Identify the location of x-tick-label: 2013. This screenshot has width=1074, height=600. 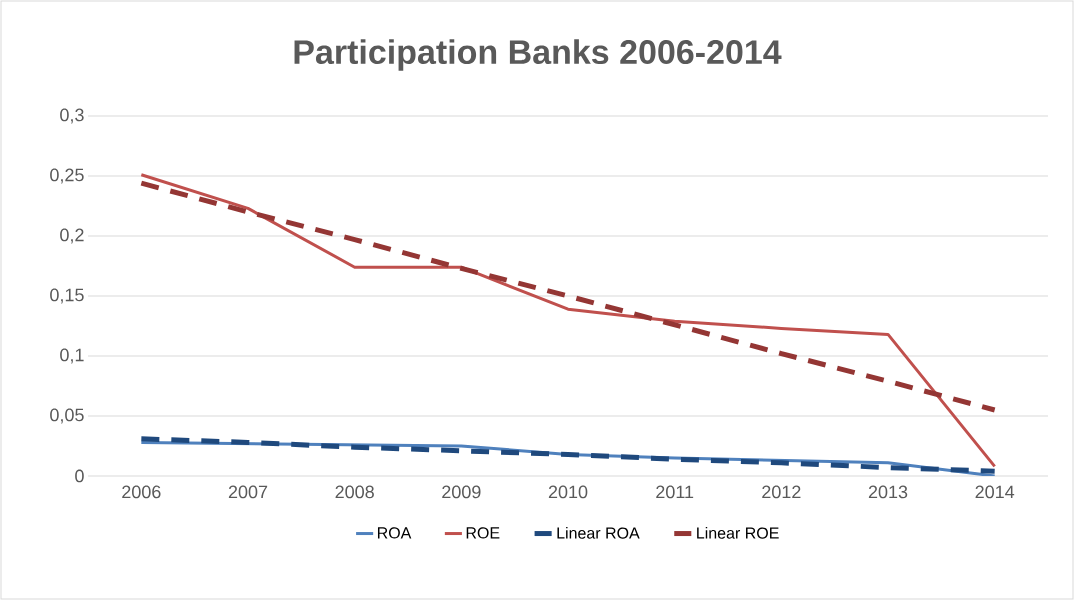
(888, 492).